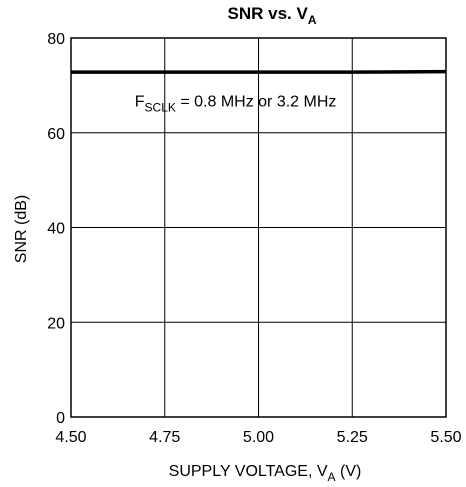  What do you see at coordinates (236, 104) in the screenshot?
I see `annotation-fsclk: FSCLK = 0.8 MHz or 3.2 MHz` at bounding box center [236, 104].